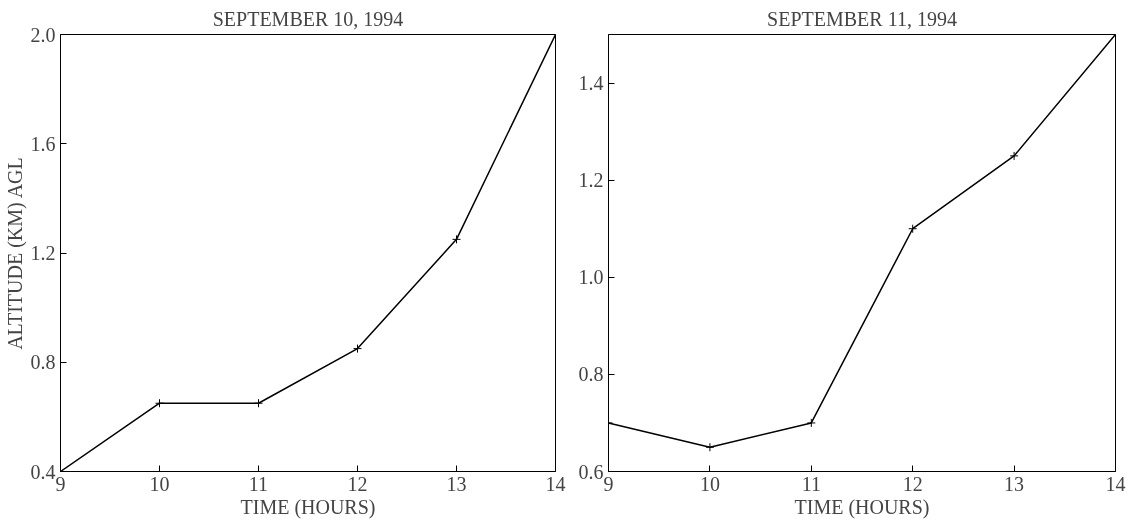  Describe the element at coordinates (43, 471) in the screenshot. I see `y-tick-label: 0.4` at that location.